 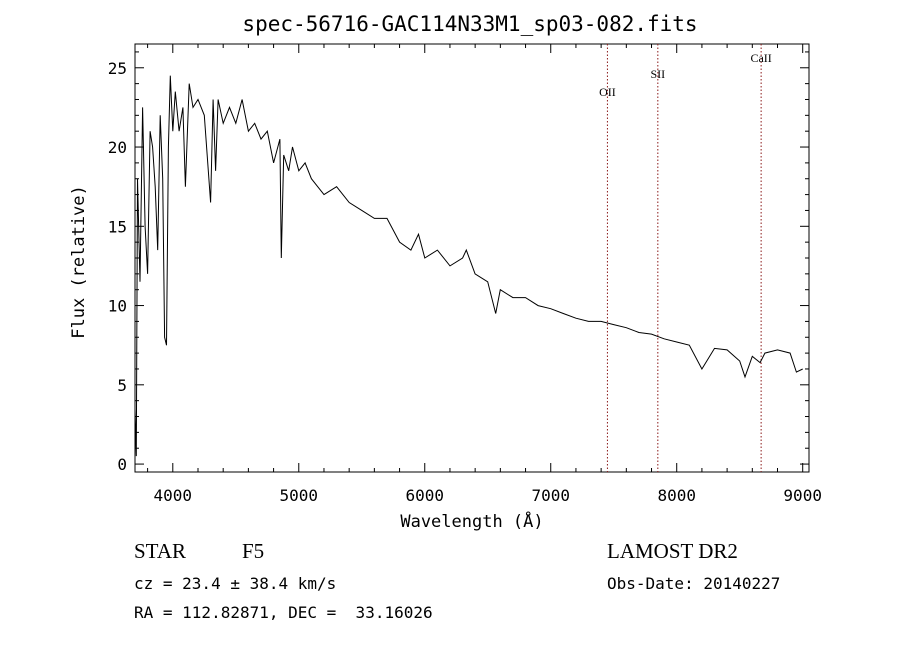 I want to click on y-tick-label: 10, so click(x=117, y=306).